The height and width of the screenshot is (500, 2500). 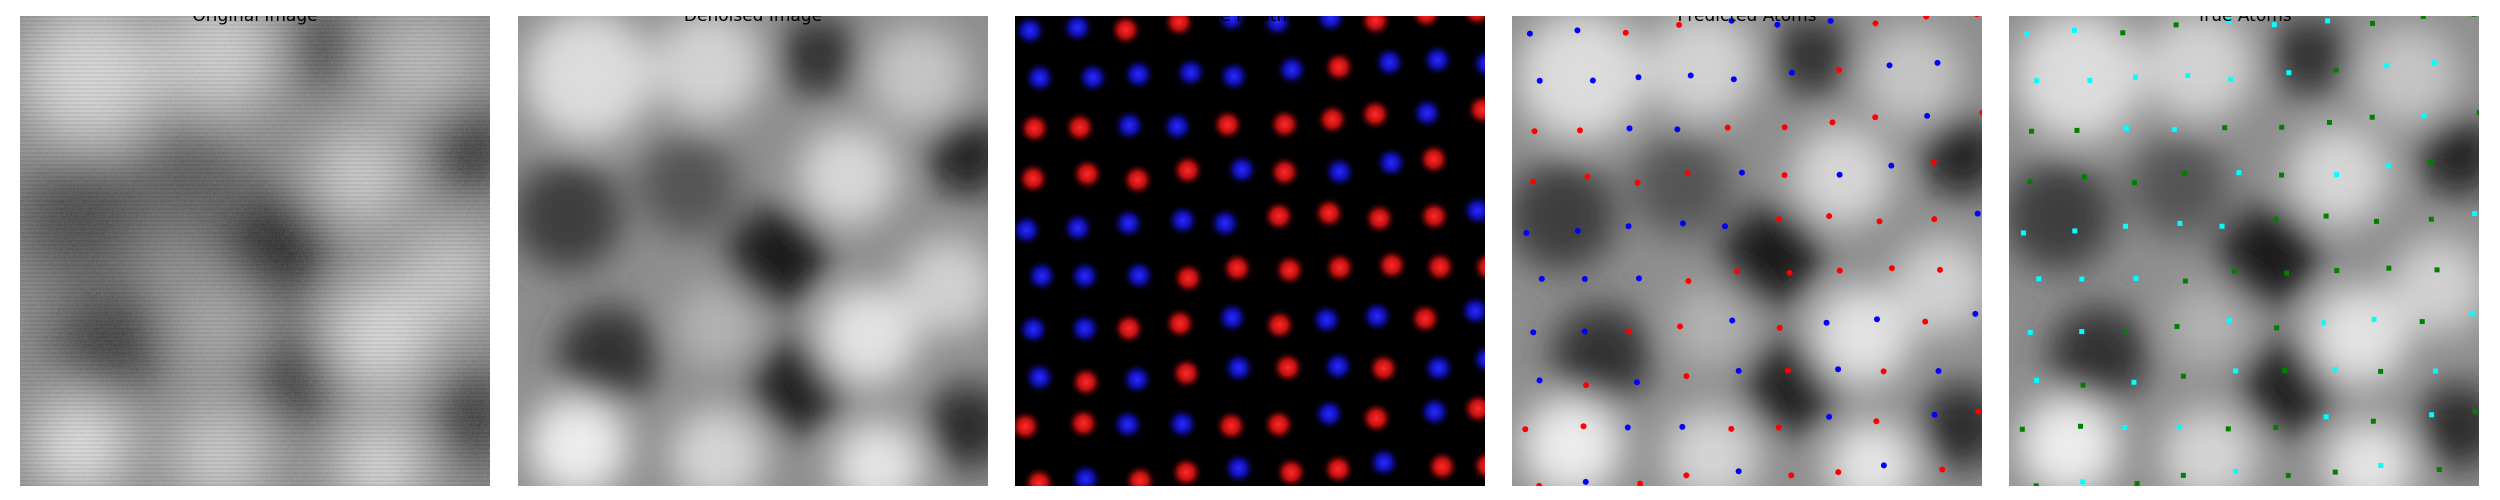 I want to click on panel-title: Te/Se Heatmap, so click(x=1250, y=21).